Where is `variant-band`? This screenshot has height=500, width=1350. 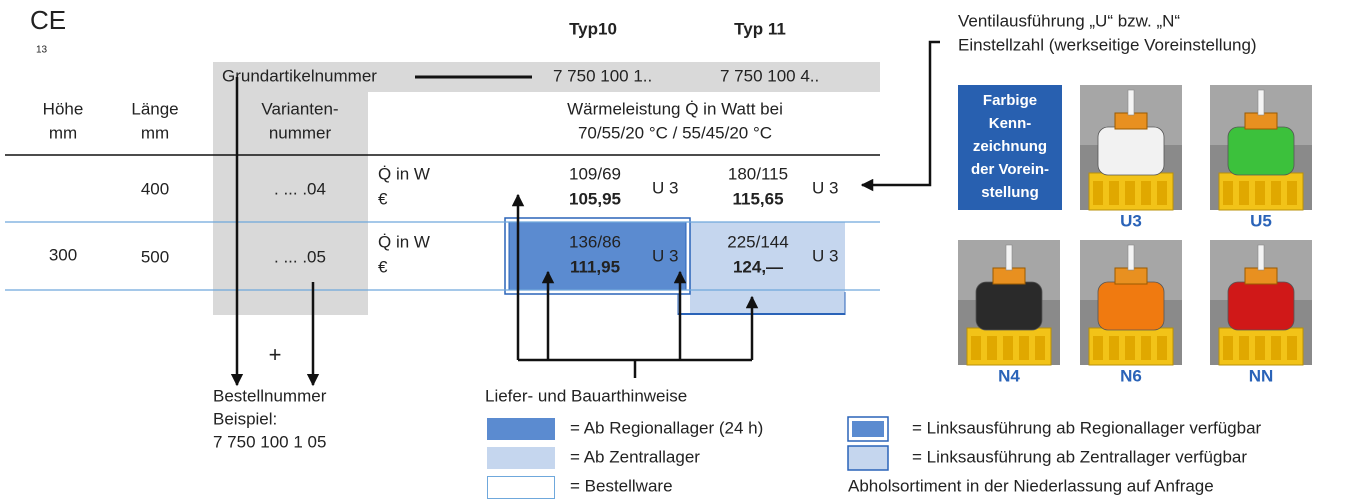
variant-band is located at coordinates (290, 188).